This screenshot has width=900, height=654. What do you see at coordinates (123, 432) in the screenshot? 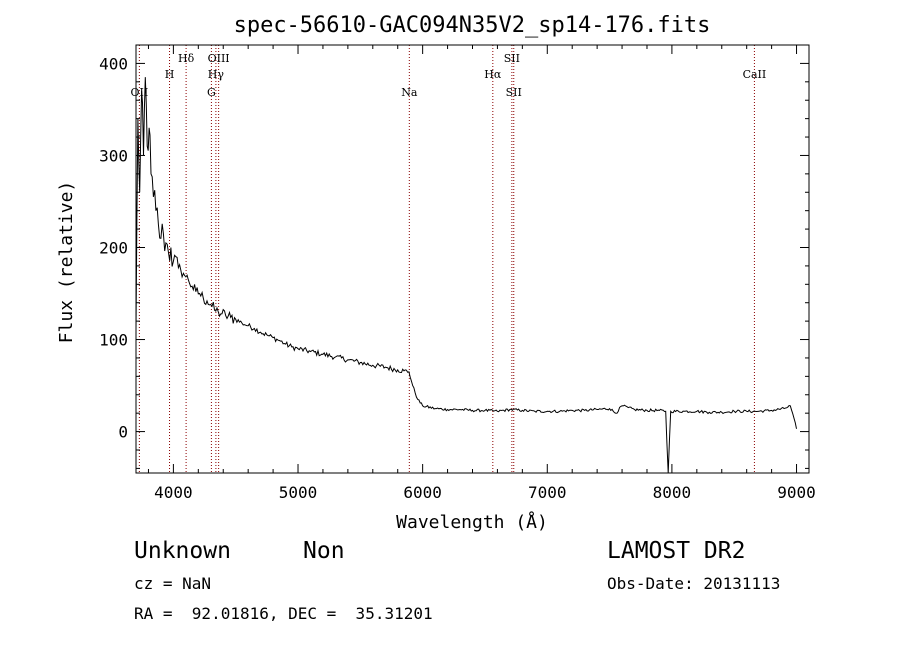
I see `y-tick-label: 0` at bounding box center [123, 432].